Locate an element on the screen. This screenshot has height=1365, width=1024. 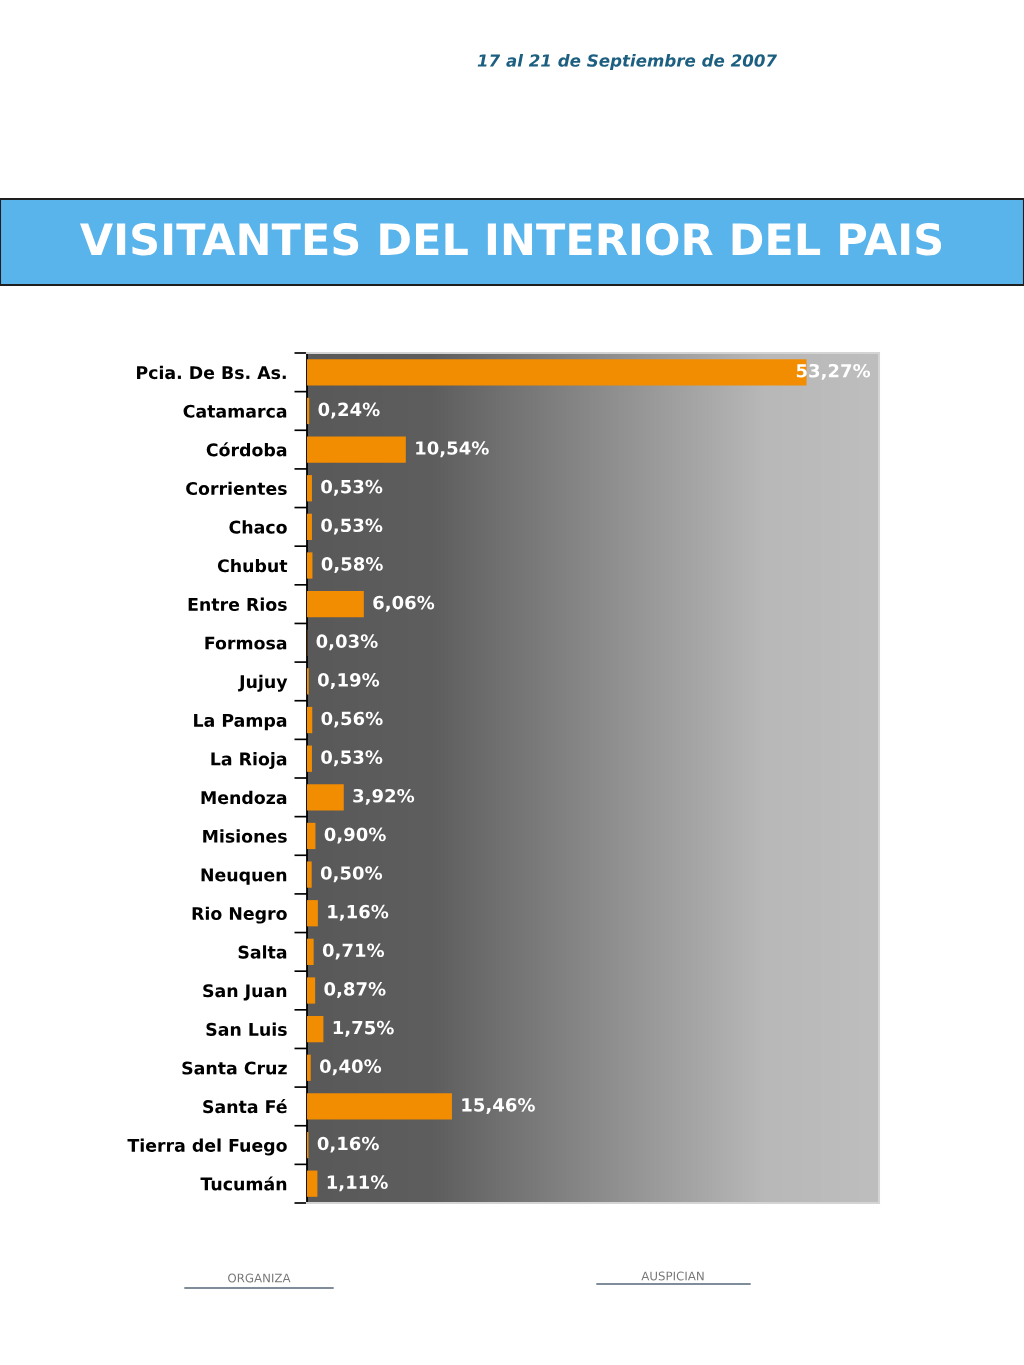
data-label: 0,87% is located at coordinates (355, 990).